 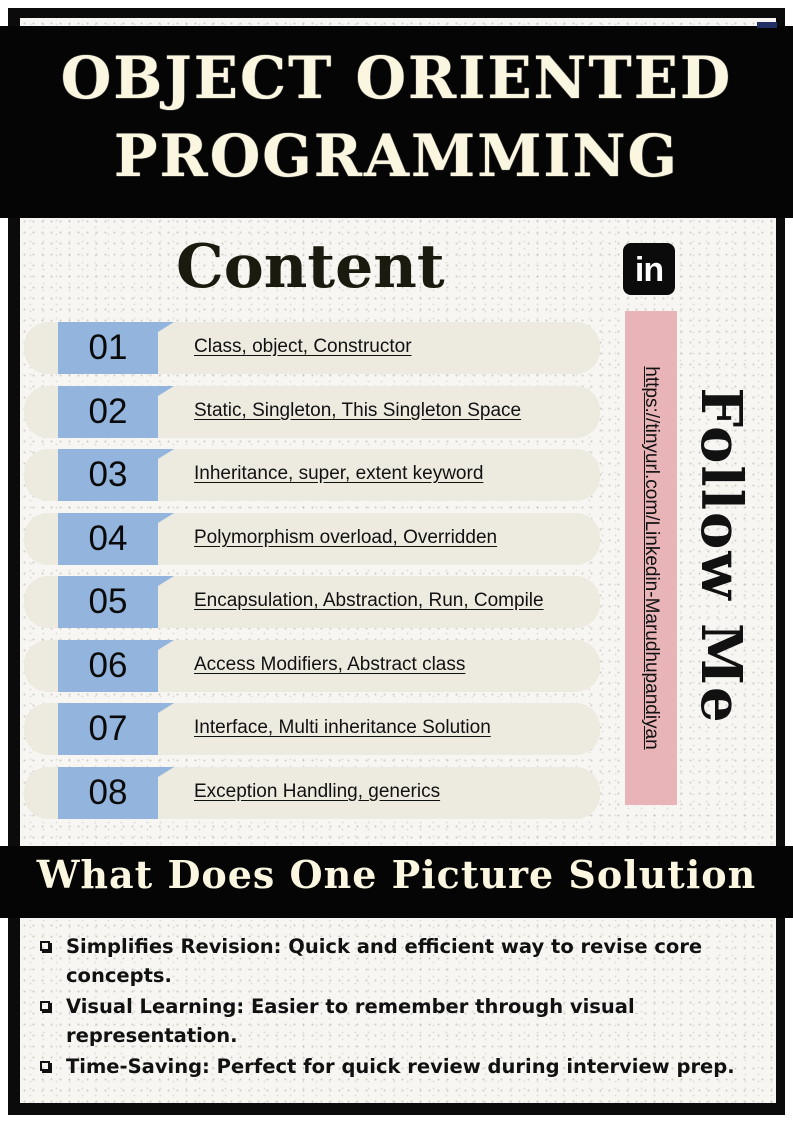 I want to click on item-topic-link: Access Modifiers, Abstract class, so click(x=330, y=664).